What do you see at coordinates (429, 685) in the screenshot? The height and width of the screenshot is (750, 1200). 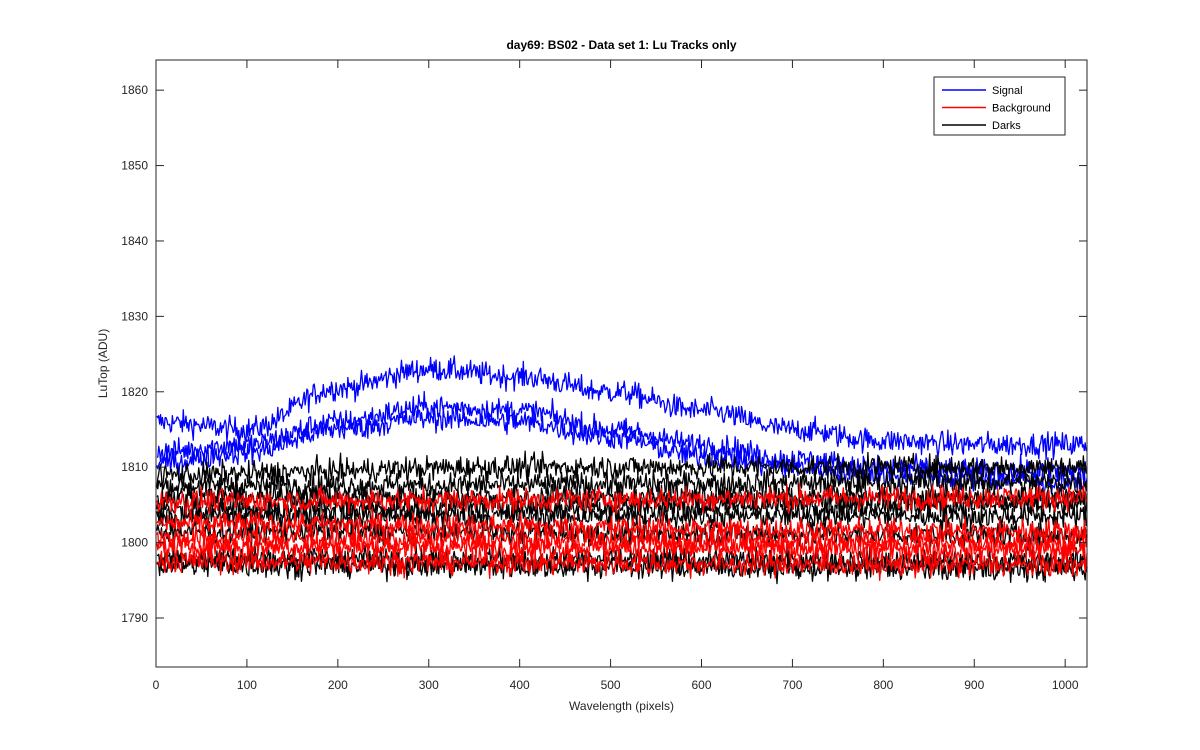 I see `x-tick-label: 300` at bounding box center [429, 685].